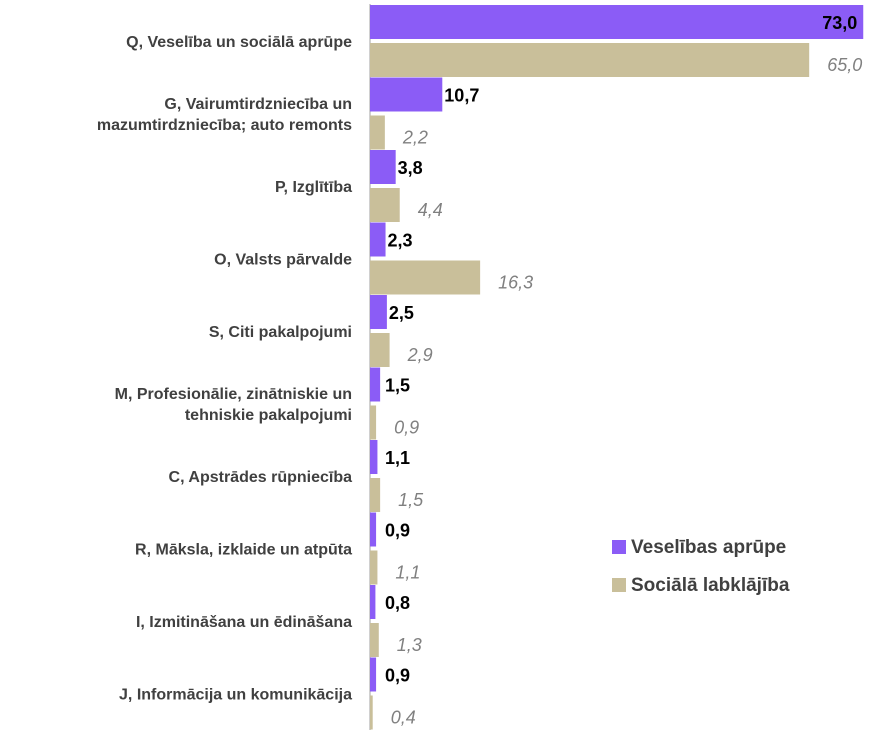 This screenshot has height=730, width=877. I want to click on value-label: 0,8, so click(397, 603).